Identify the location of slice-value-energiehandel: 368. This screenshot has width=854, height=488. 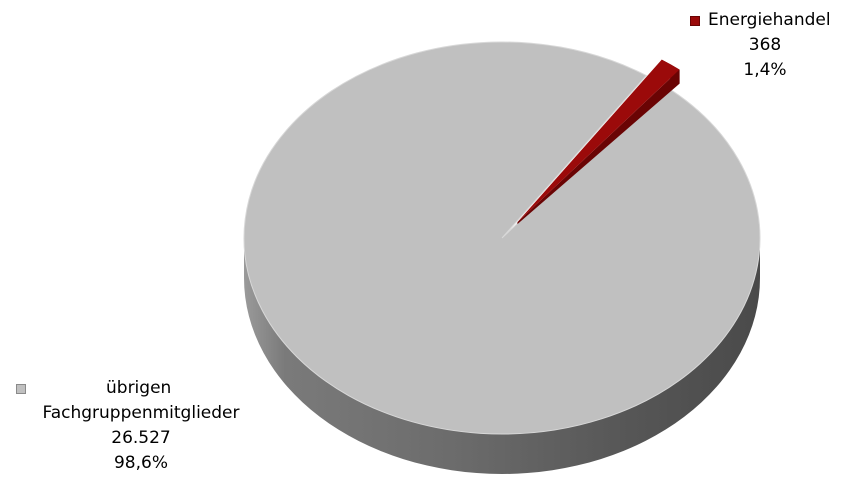
(765, 45).